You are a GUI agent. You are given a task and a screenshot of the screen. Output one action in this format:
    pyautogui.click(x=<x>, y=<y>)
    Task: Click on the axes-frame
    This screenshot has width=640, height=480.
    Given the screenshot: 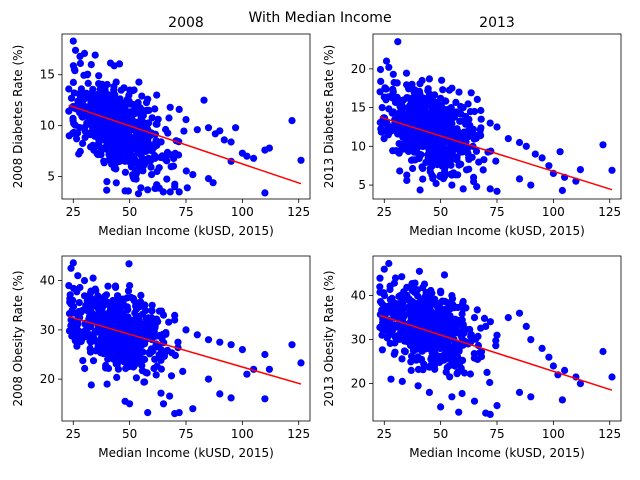 What is the action you would take?
    pyautogui.click(x=497, y=338)
    